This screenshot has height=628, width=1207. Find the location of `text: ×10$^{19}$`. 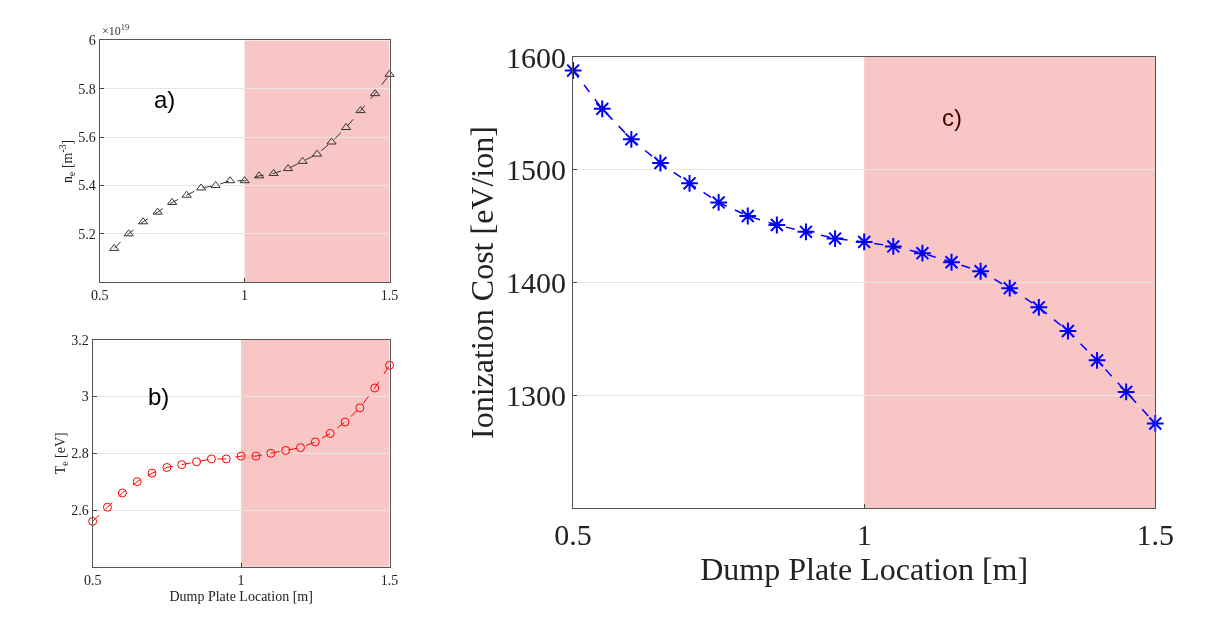

text: ×10$^{19}$ is located at coordinates (116, 31).